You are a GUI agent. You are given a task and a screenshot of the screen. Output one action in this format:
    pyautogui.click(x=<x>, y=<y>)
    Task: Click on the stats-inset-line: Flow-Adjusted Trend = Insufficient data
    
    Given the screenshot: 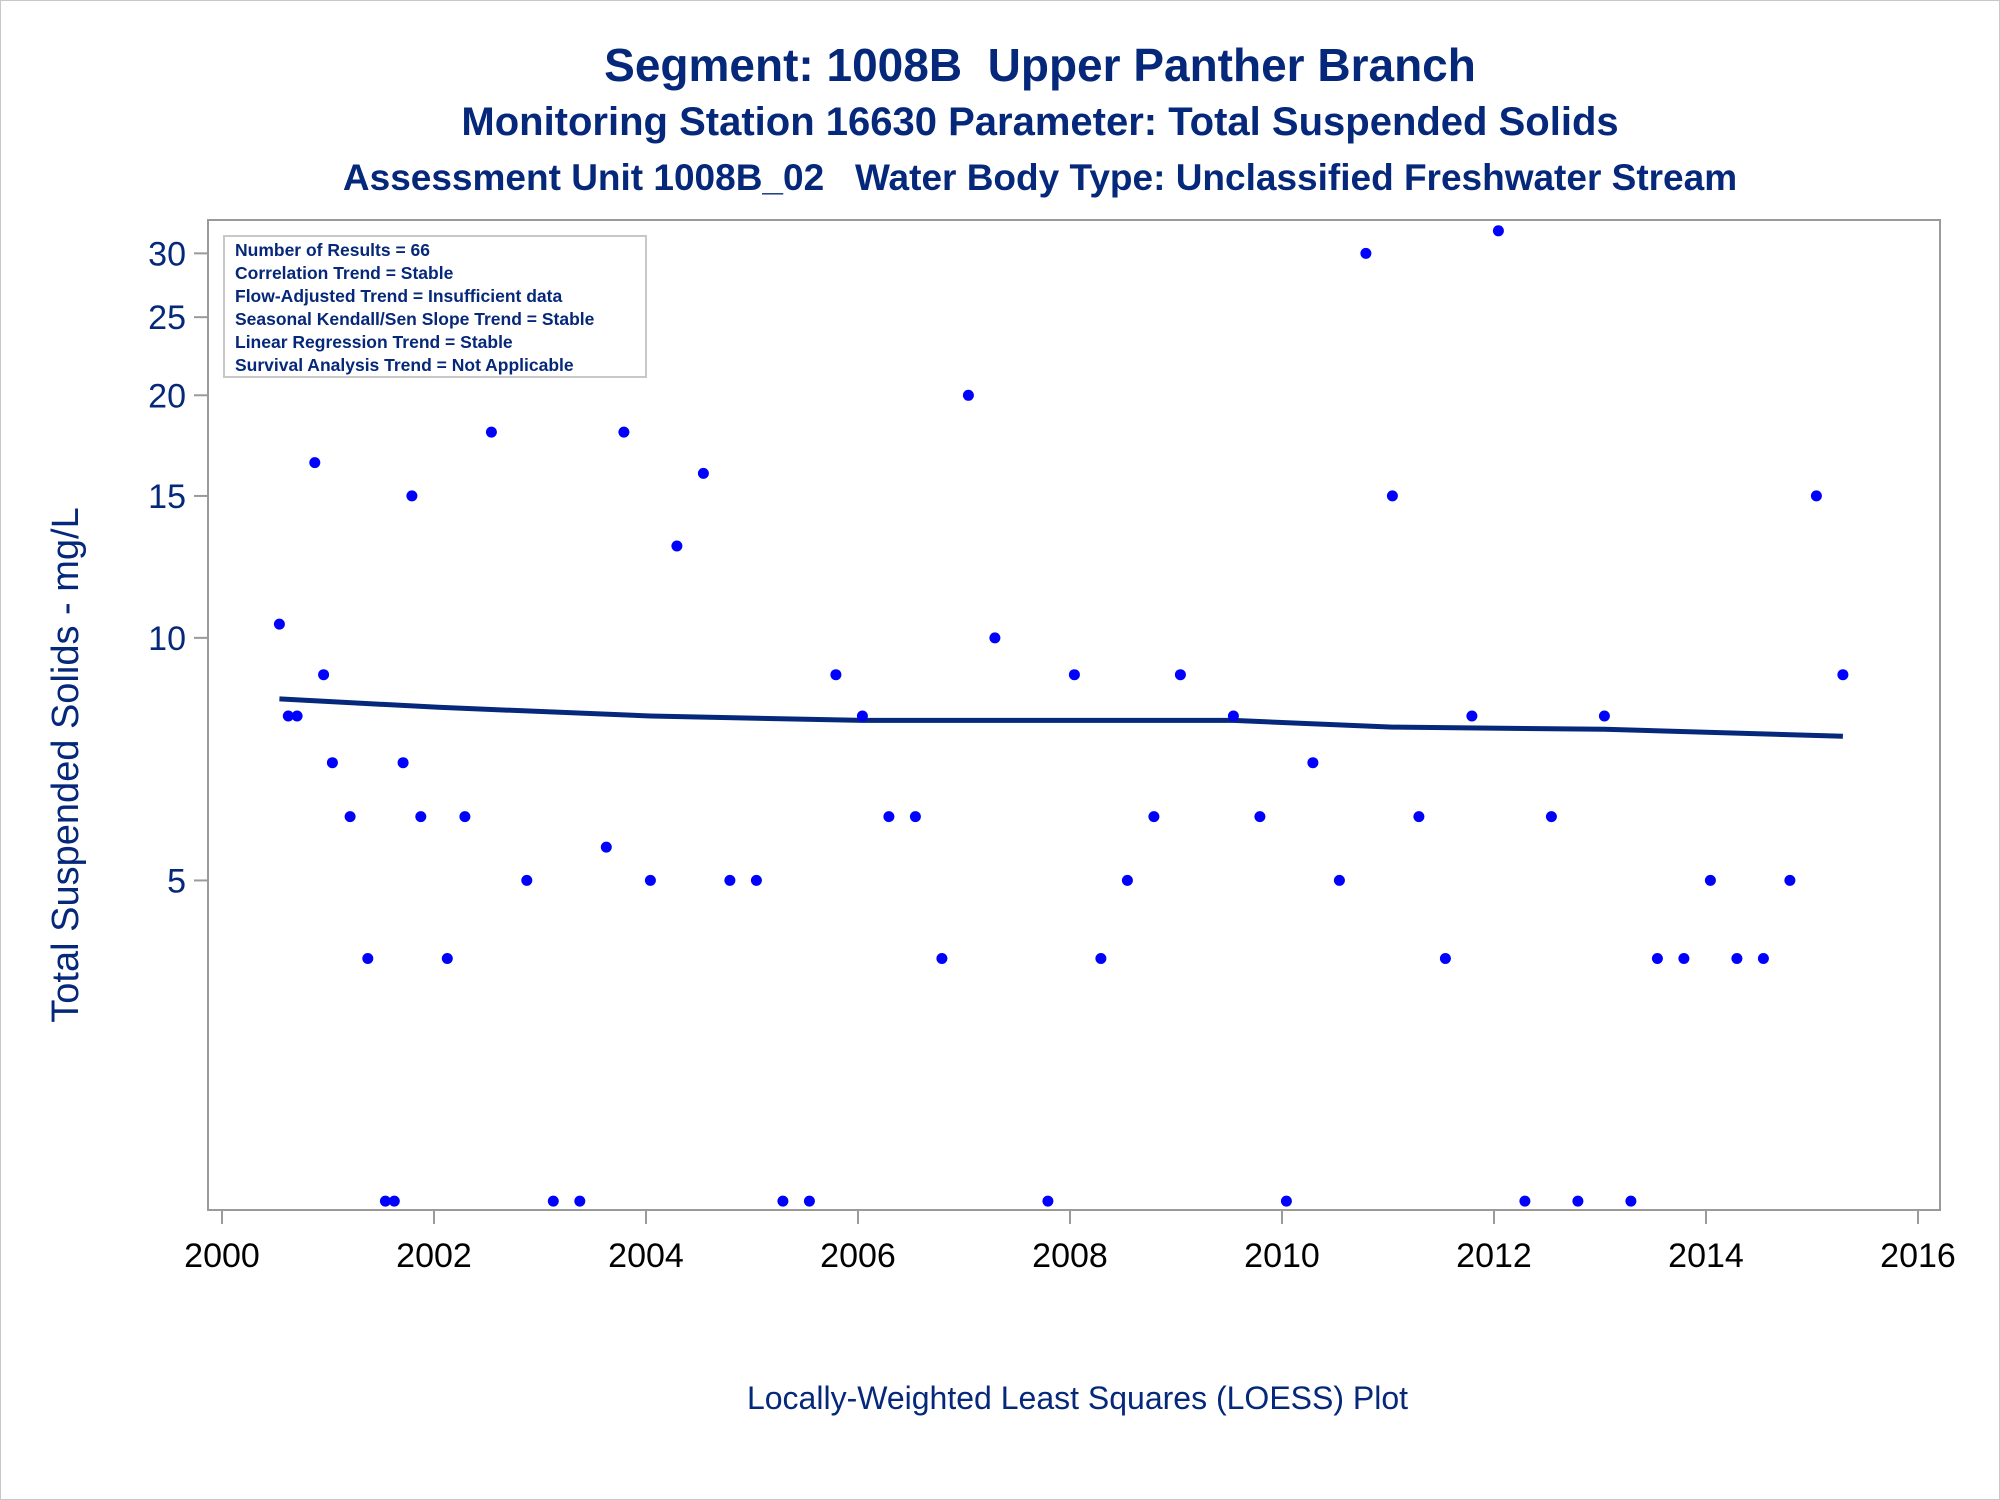 What is the action you would take?
    pyautogui.click(x=398, y=296)
    